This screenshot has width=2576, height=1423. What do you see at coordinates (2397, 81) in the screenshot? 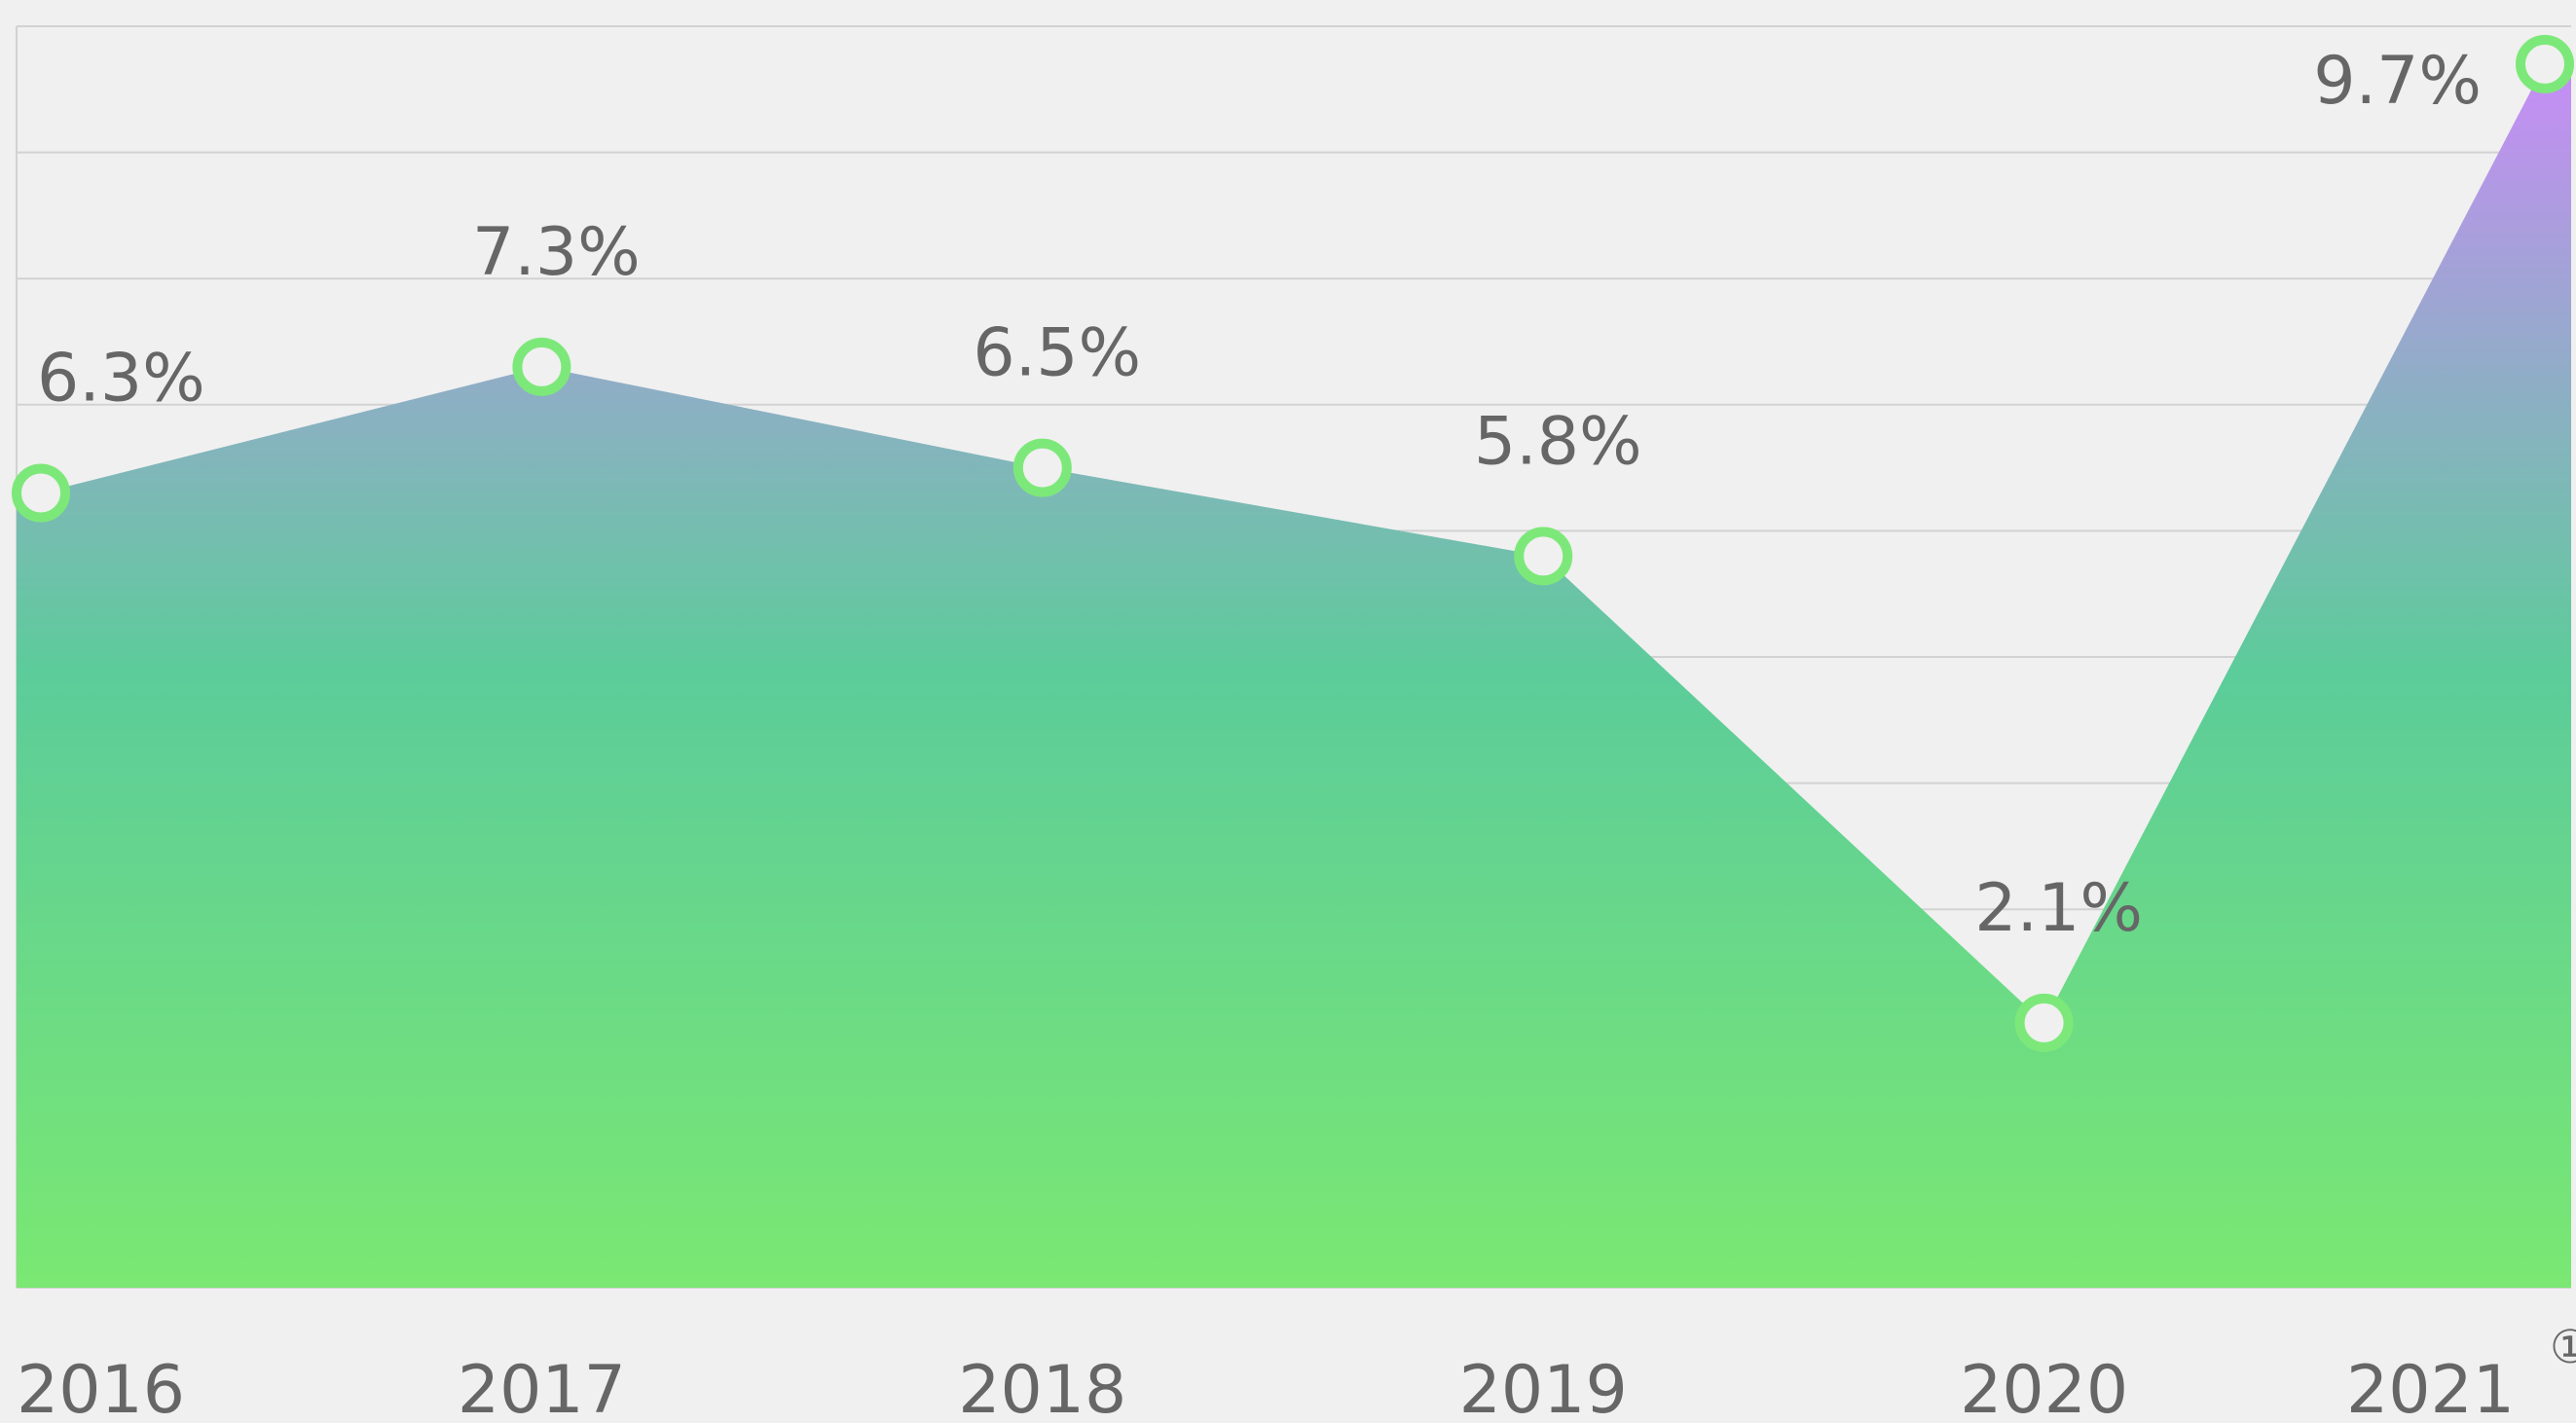
I see `value-label: 9.7%` at bounding box center [2397, 81].